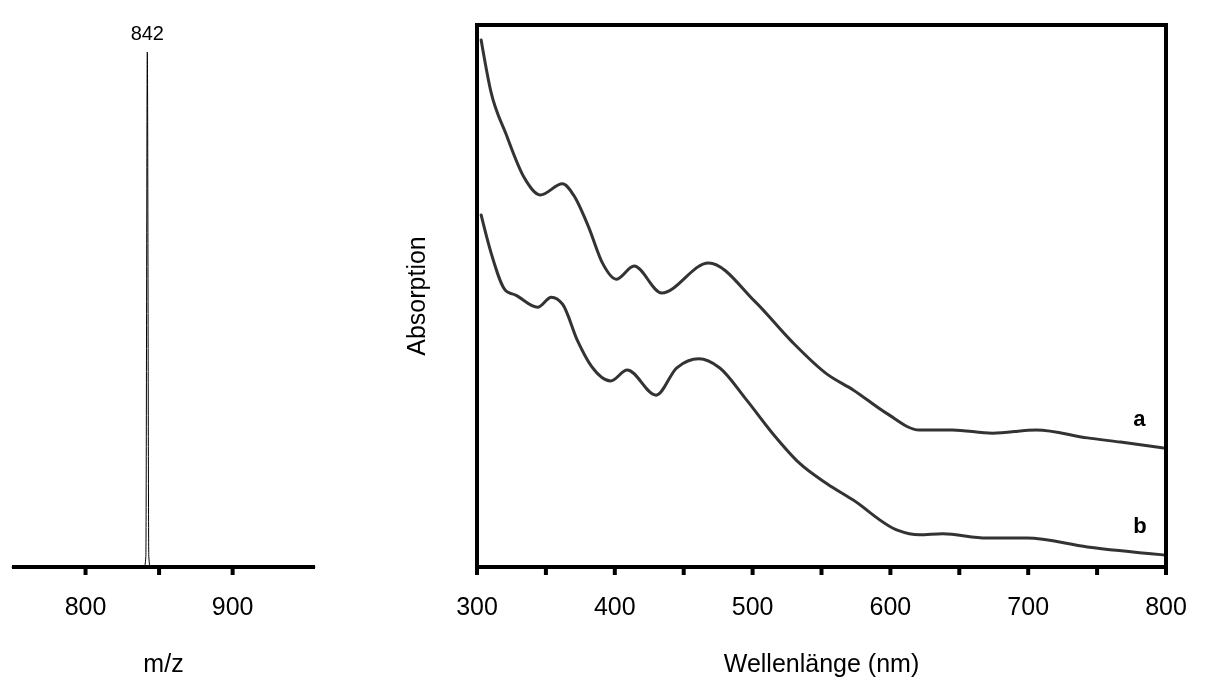 The height and width of the screenshot is (690, 1206). I want to click on x-tick-label: 500, so click(752, 606).